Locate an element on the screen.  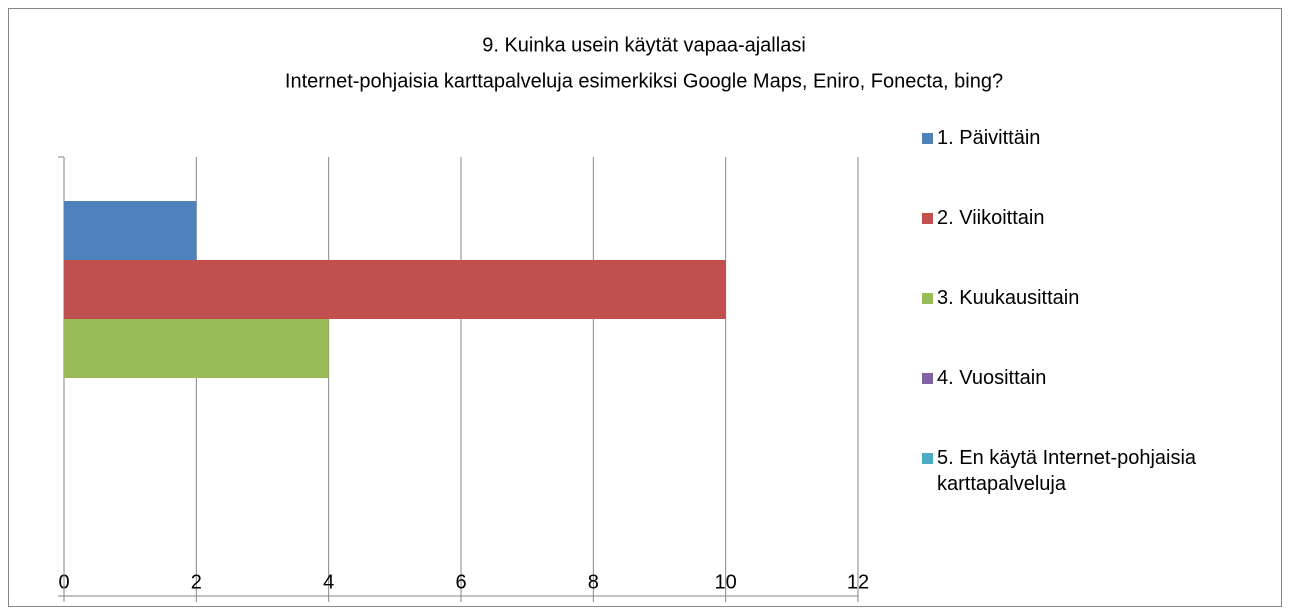
legend-label: 1. Päivittäin is located at coordinates (989, 138).